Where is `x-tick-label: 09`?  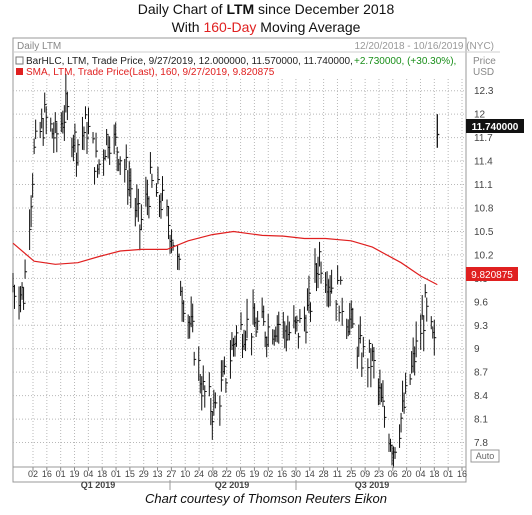 x-tick-label: 09 is located at coordinates (365, 474).